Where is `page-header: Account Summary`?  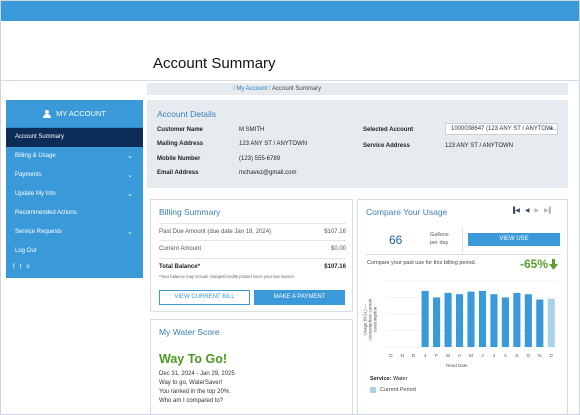
page-header: Account Summary is located at coordinates (290, 51).